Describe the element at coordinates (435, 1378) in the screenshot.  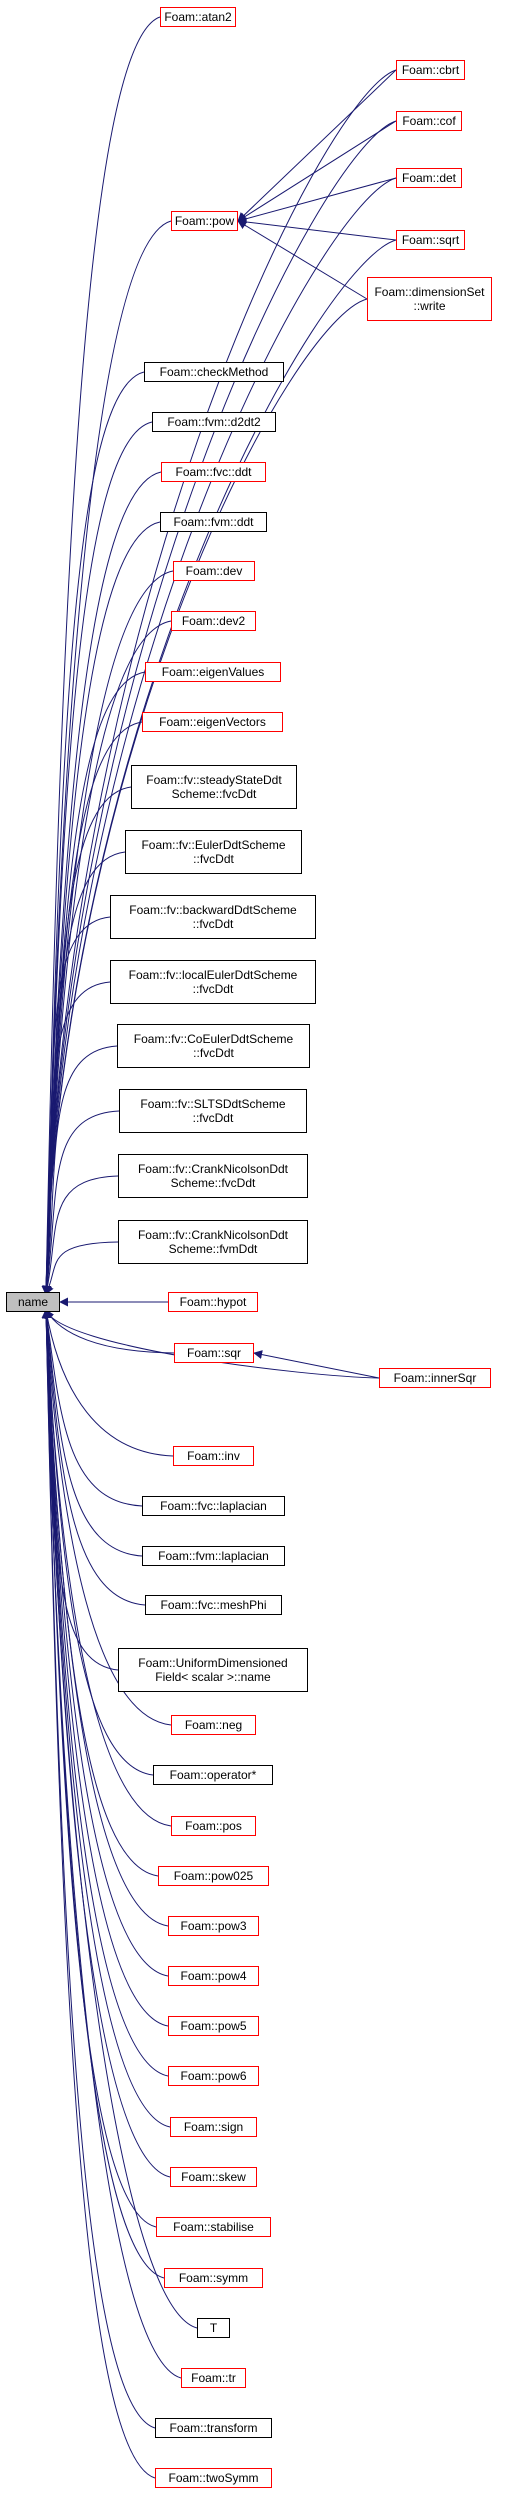
I see `graph-node-inner-sqr: Foam::innerSqr` at that location.